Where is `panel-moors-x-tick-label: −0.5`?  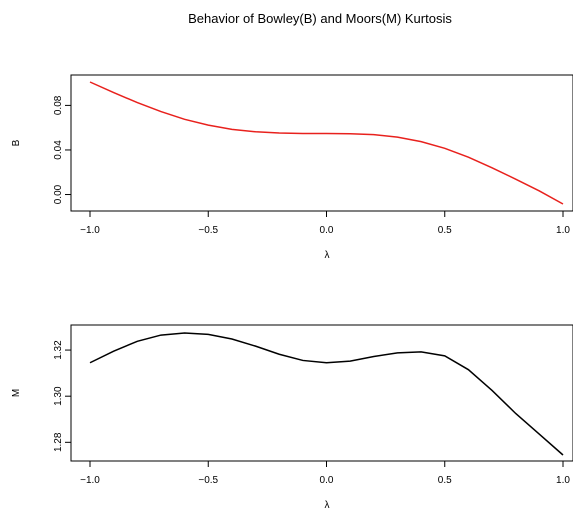 panel-moors-x-tick-label: −0.5 is located at coordinates (208, 480).